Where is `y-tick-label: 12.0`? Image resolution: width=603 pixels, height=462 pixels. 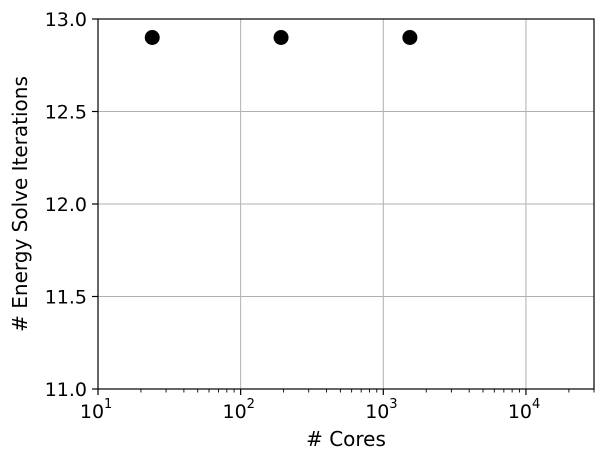
y-tick-label: 12.0 is located at coordinates (66, 205).